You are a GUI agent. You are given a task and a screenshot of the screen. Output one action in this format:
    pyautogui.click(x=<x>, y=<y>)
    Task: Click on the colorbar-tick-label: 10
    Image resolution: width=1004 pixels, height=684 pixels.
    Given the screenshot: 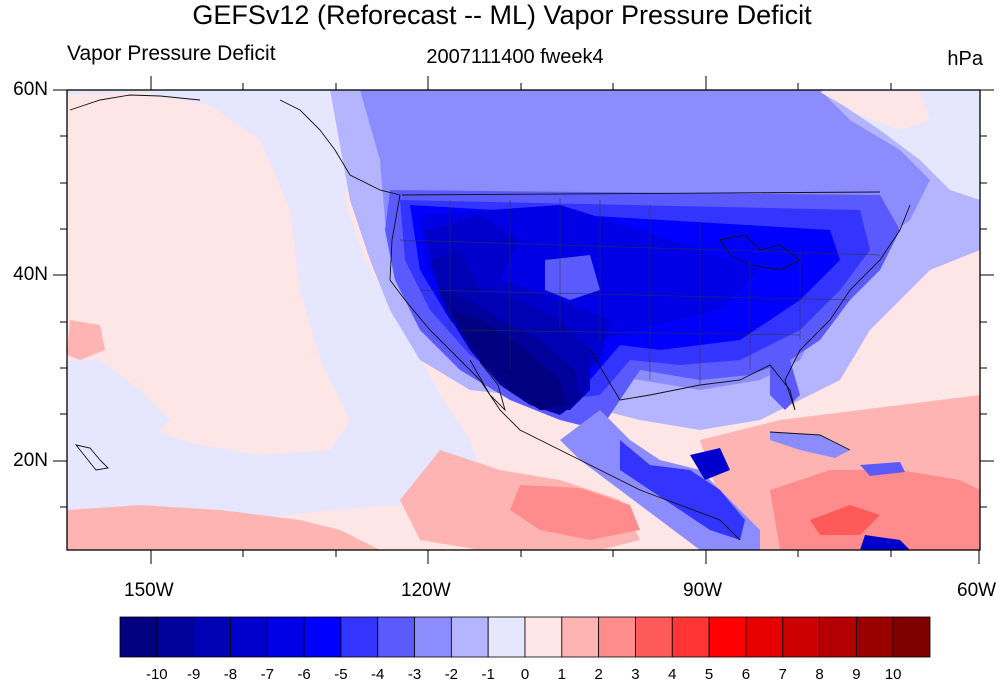 What is the action you would take?
    pyautogui.click(x=893, y=674)
    